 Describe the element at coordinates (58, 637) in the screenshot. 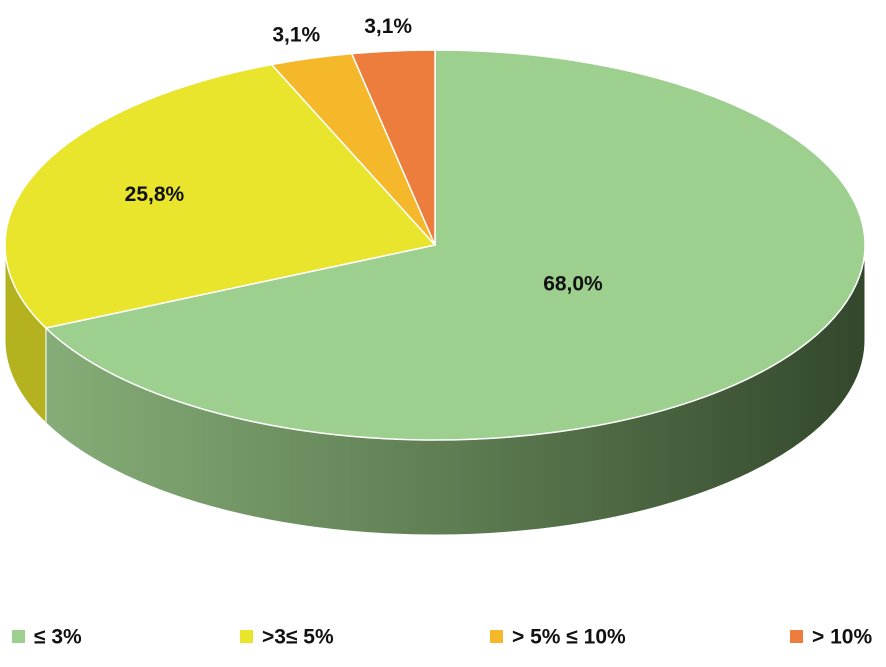

I see `legend-label: ≤ 3%` at that location.